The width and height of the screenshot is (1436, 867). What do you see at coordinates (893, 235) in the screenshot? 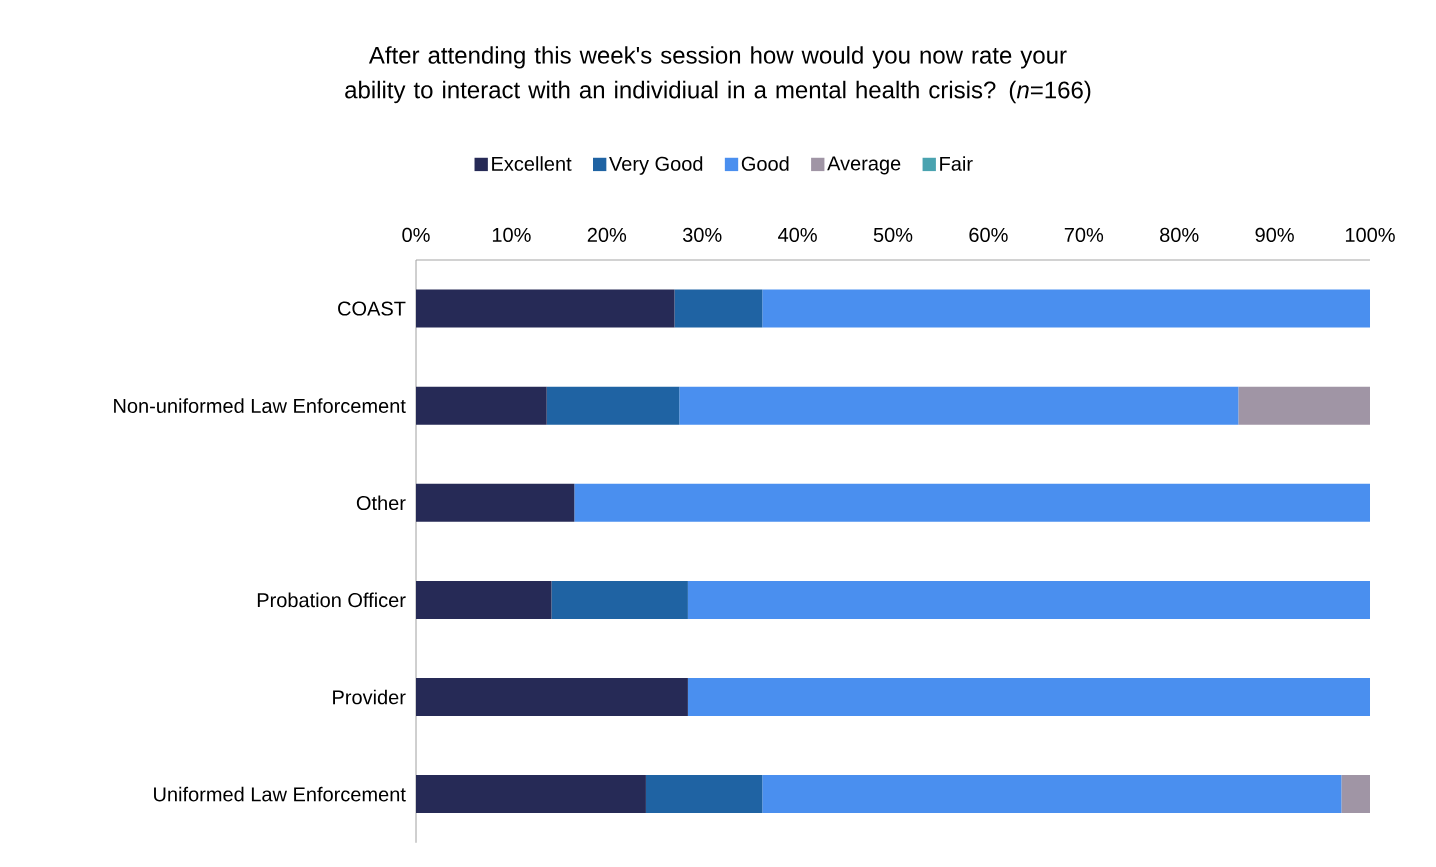
I see `x-tick-label: 50%` at bounding box center [893, 235].